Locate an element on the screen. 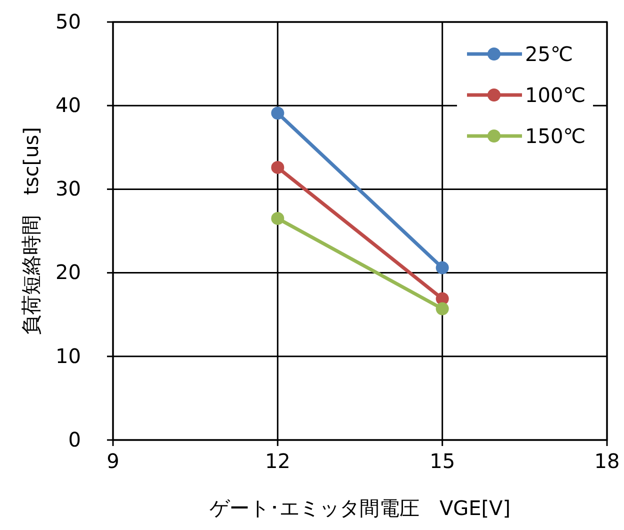 This screenshot has height=530, width=624. legend-label: 25℃ is located at coordinates (549, 54).